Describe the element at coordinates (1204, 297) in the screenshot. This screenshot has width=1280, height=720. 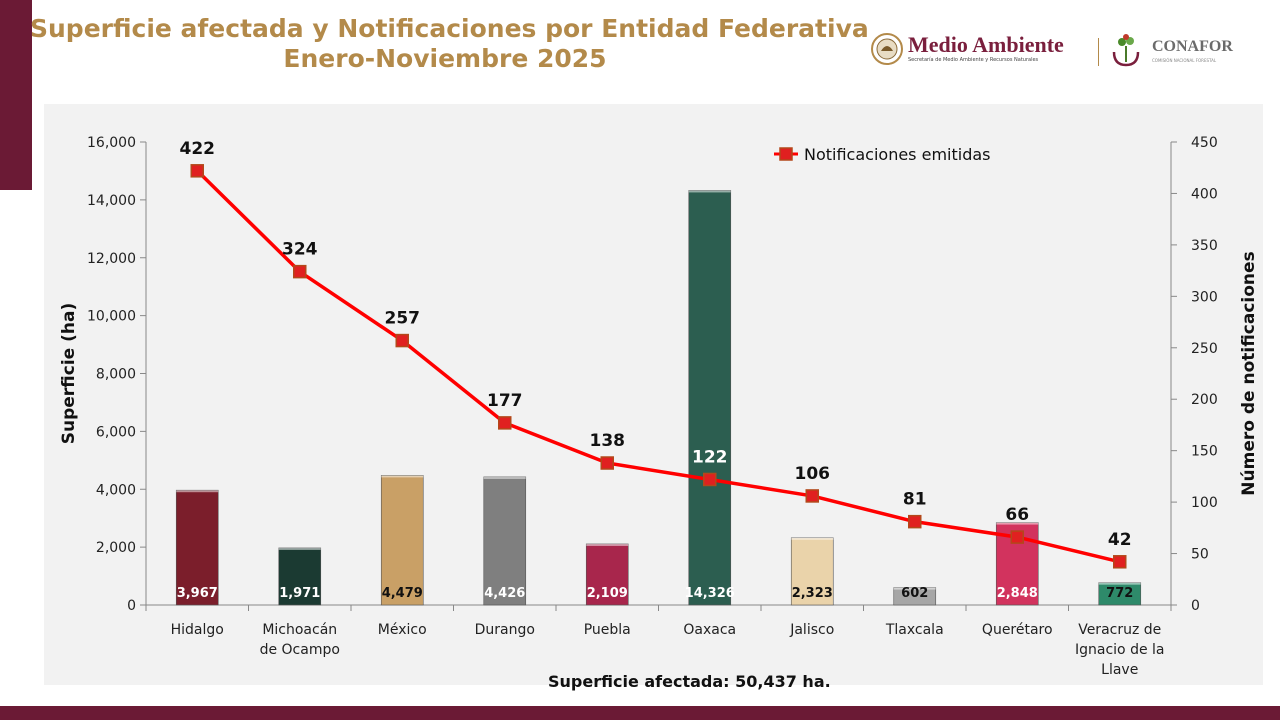
I see `right-tick-label: 300` at that location.